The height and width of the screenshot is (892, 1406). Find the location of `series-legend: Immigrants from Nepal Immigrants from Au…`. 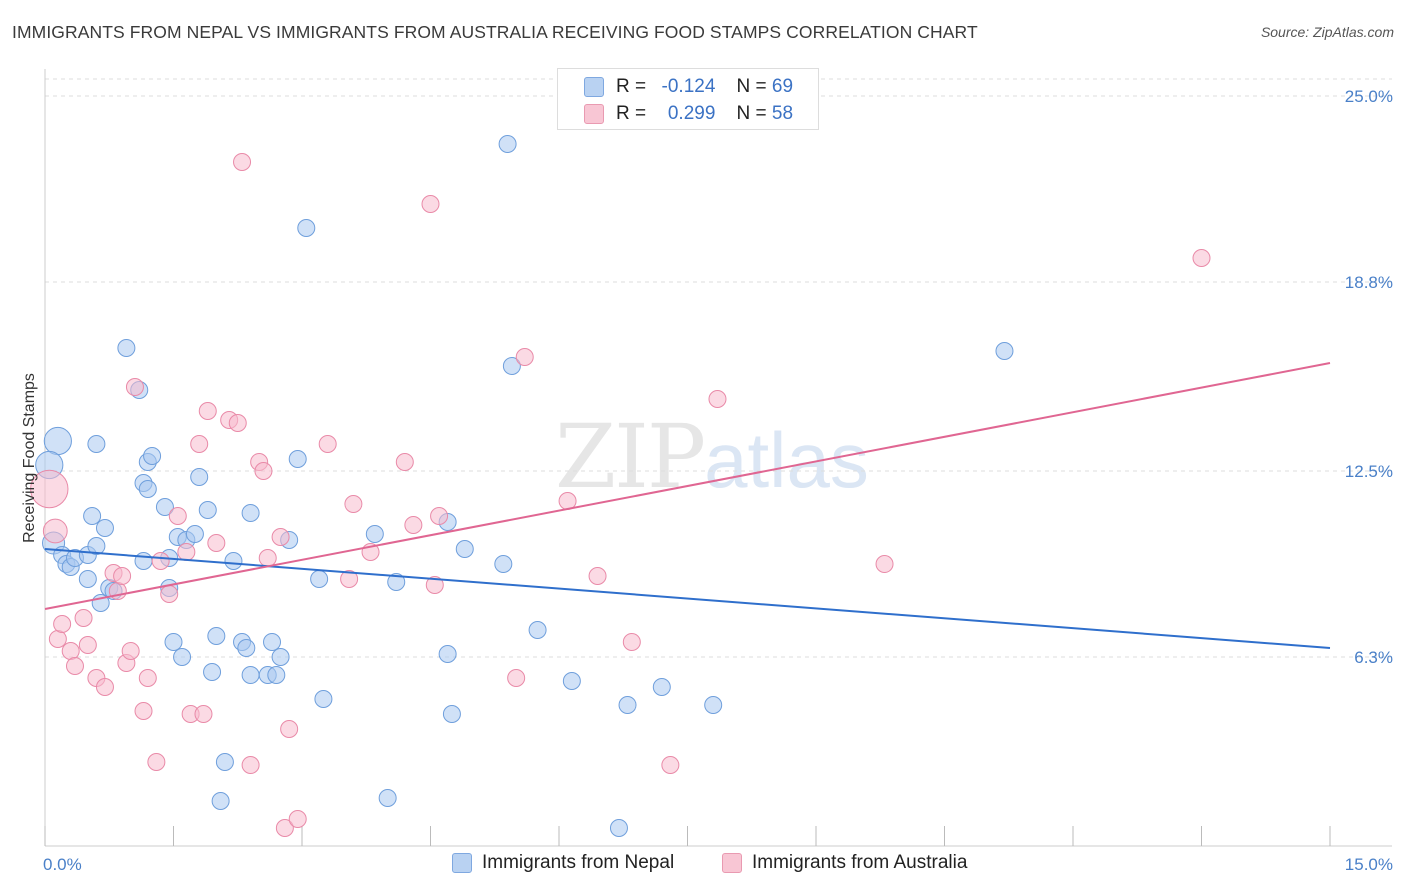

series-legend: Immigrants from Nepal Immigrants from Au… is located at coordinates (703, 865).